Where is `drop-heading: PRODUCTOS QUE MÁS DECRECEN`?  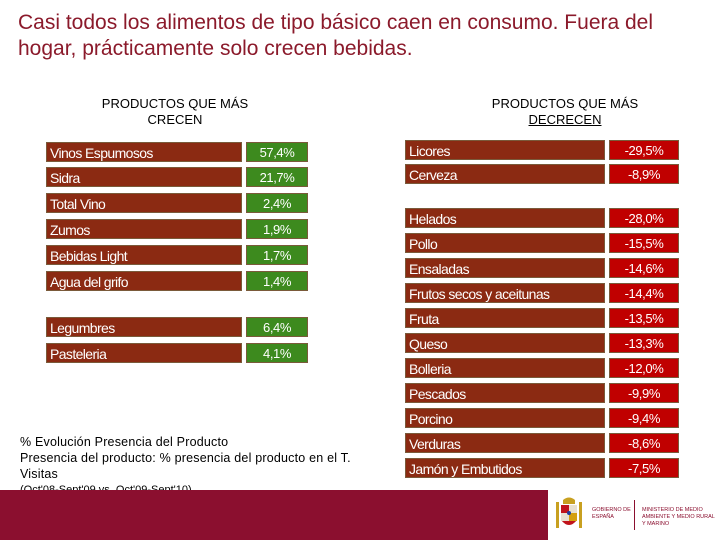
drop-heading: PRODUCTOS QUE MÁS DECRECEN is located at coordinates (565, 112).